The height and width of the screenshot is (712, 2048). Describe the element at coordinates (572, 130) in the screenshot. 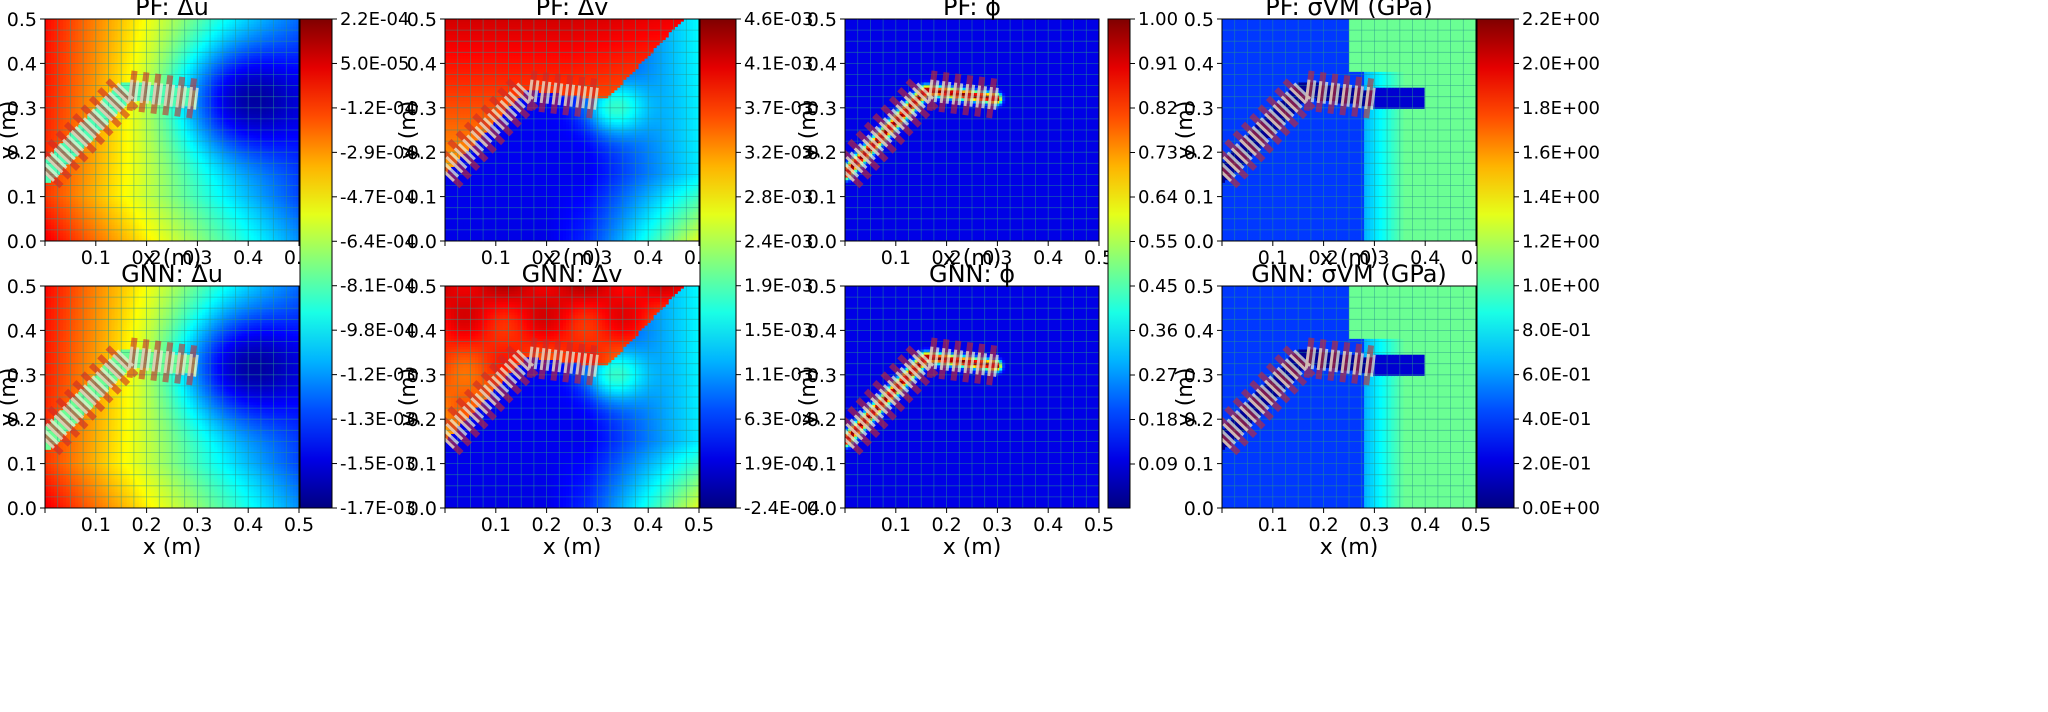

I see `pf-dv-mesh` at that location.